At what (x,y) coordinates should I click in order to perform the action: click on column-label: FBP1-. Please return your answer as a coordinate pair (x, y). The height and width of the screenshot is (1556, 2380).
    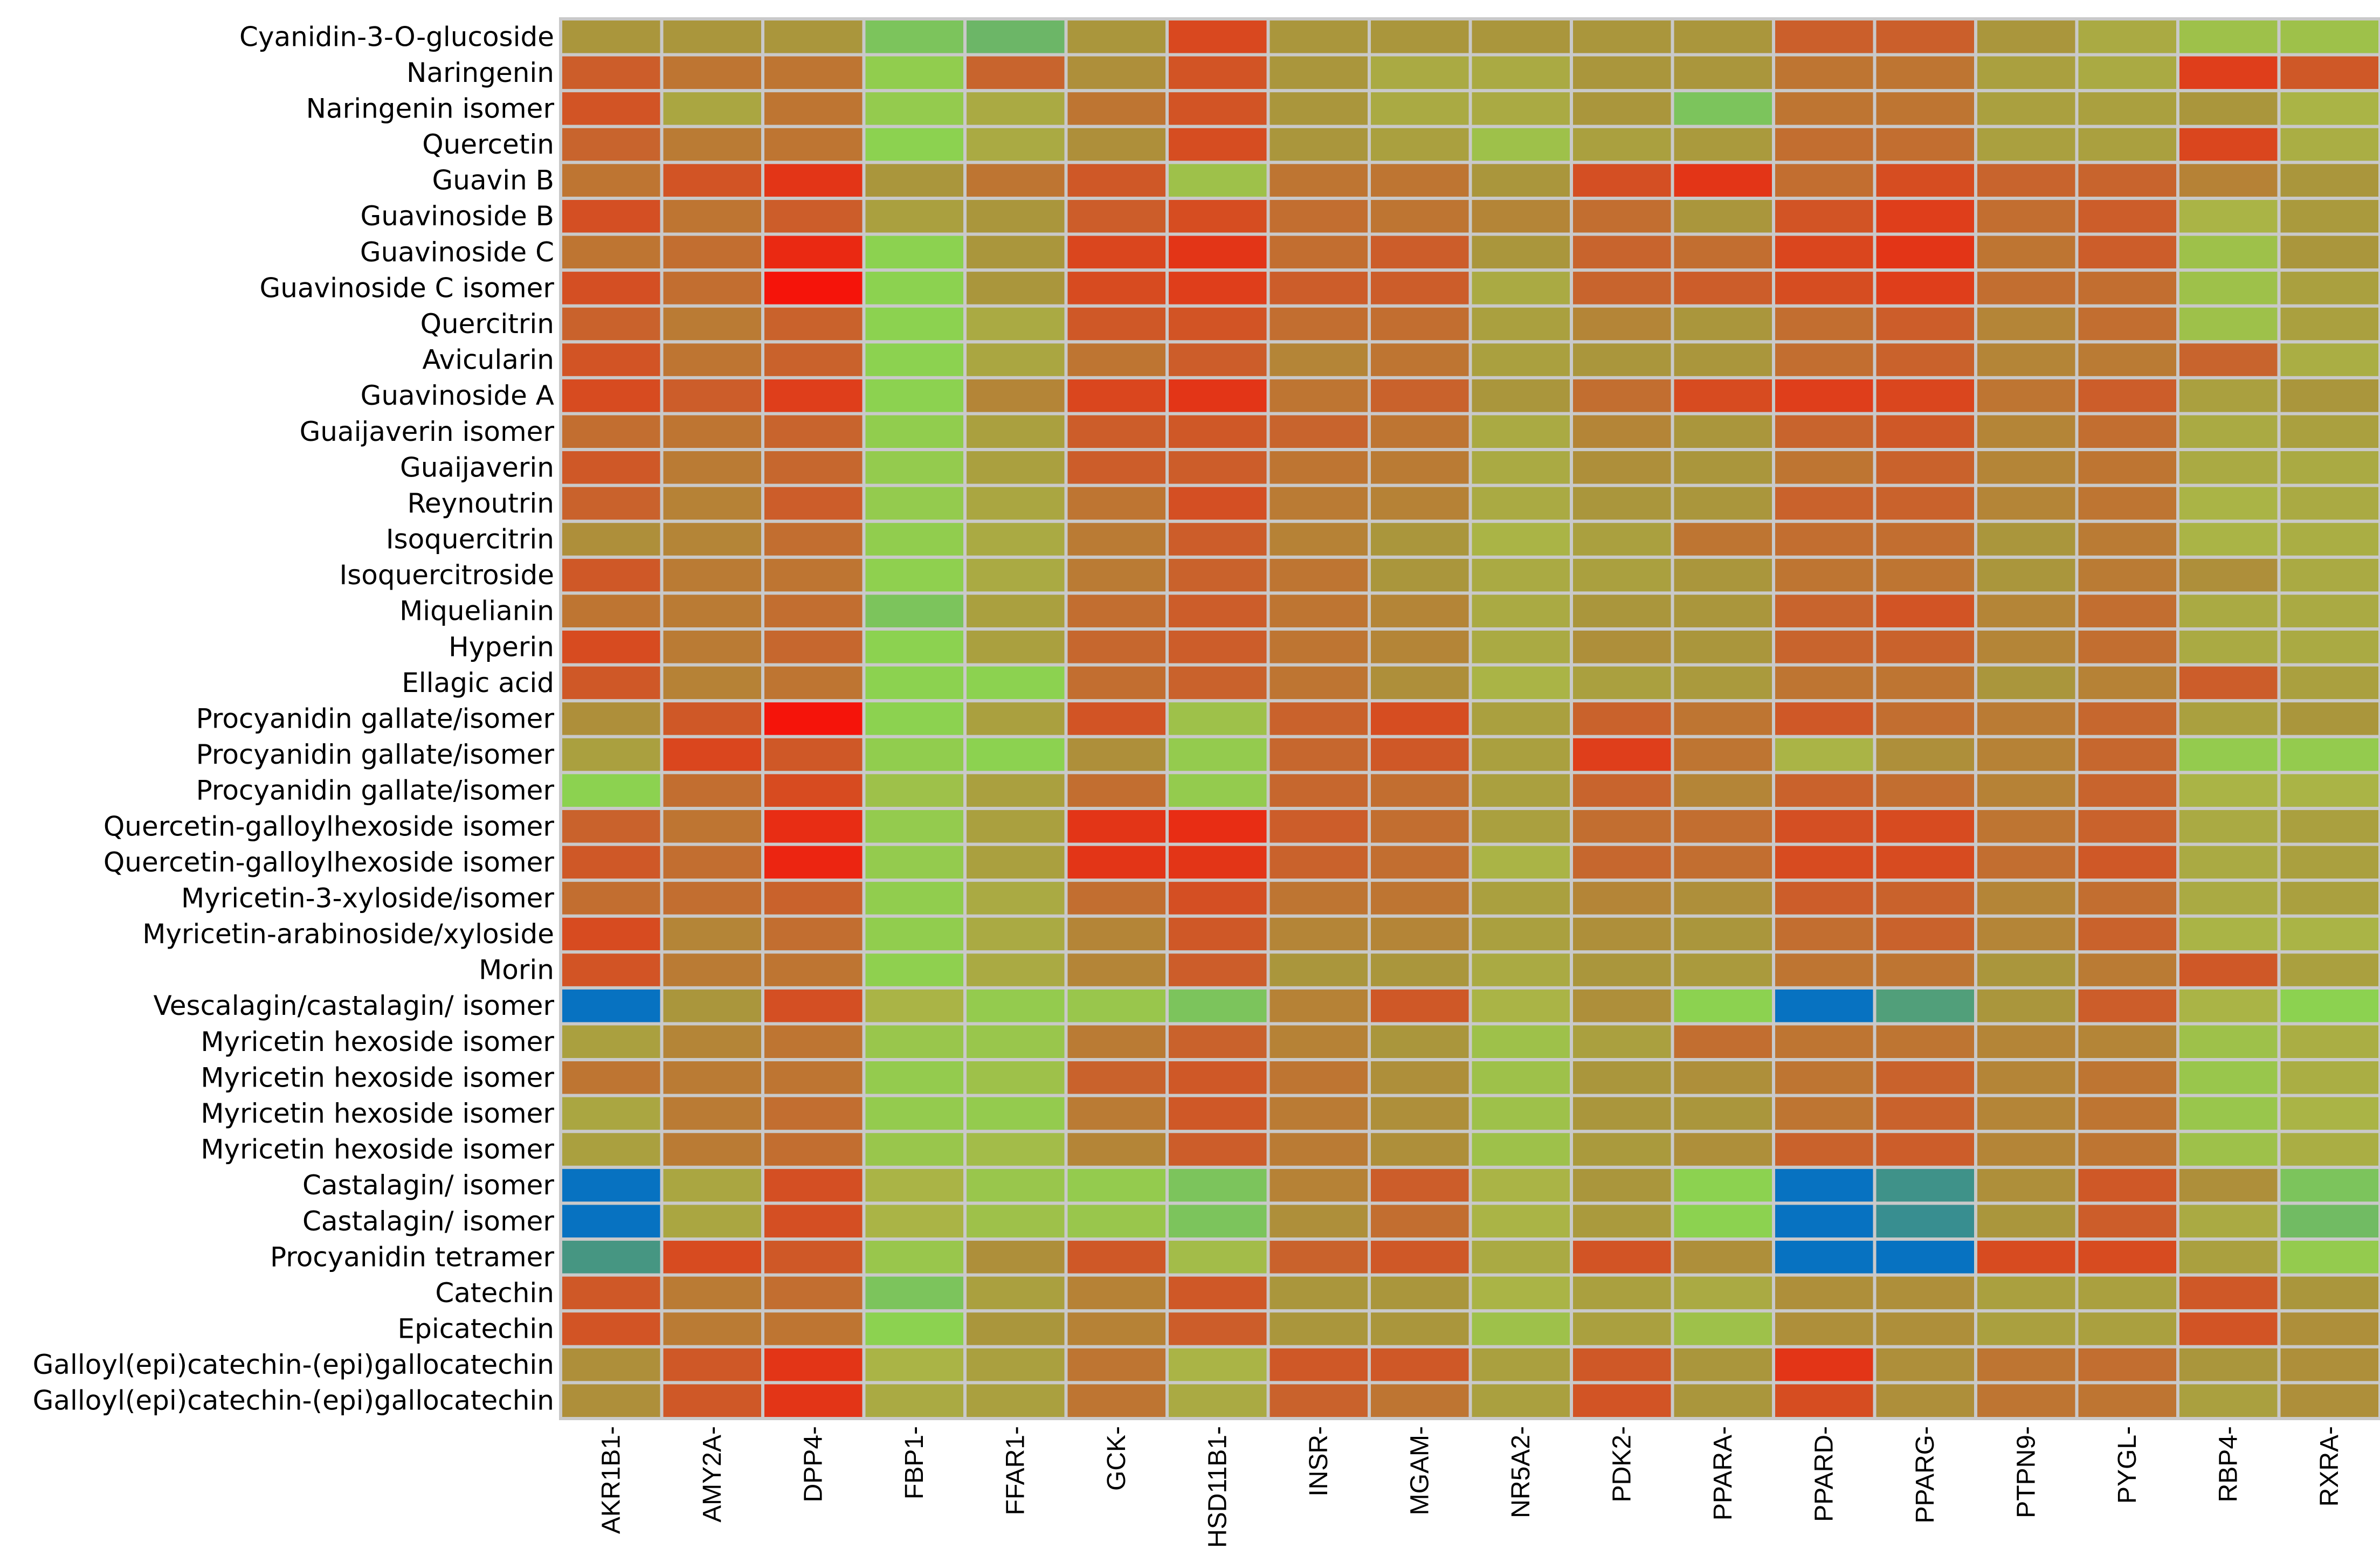
    Looking at the image, I should click on (914, 1462).